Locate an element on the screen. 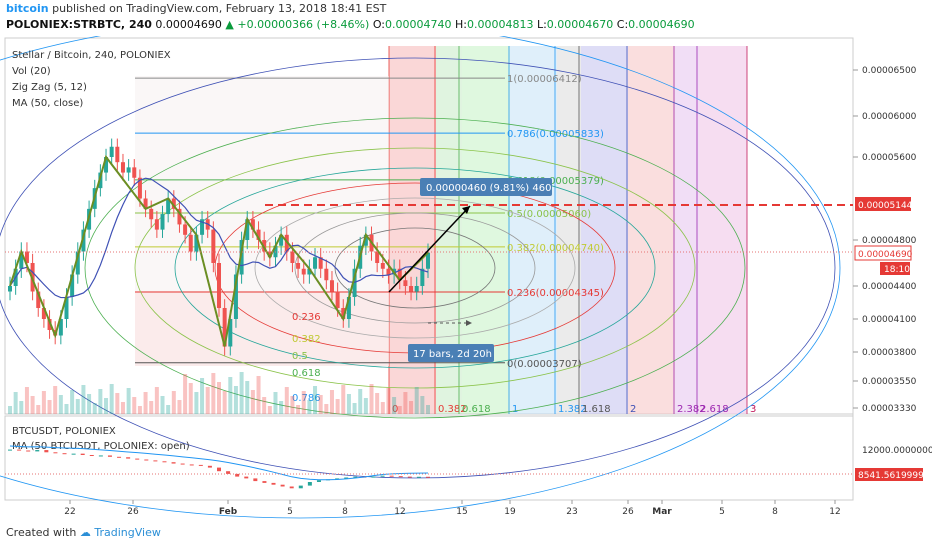 This screenshot has height=550, width=932. x-tick-5: 12 is located at coordinates (399, 512).